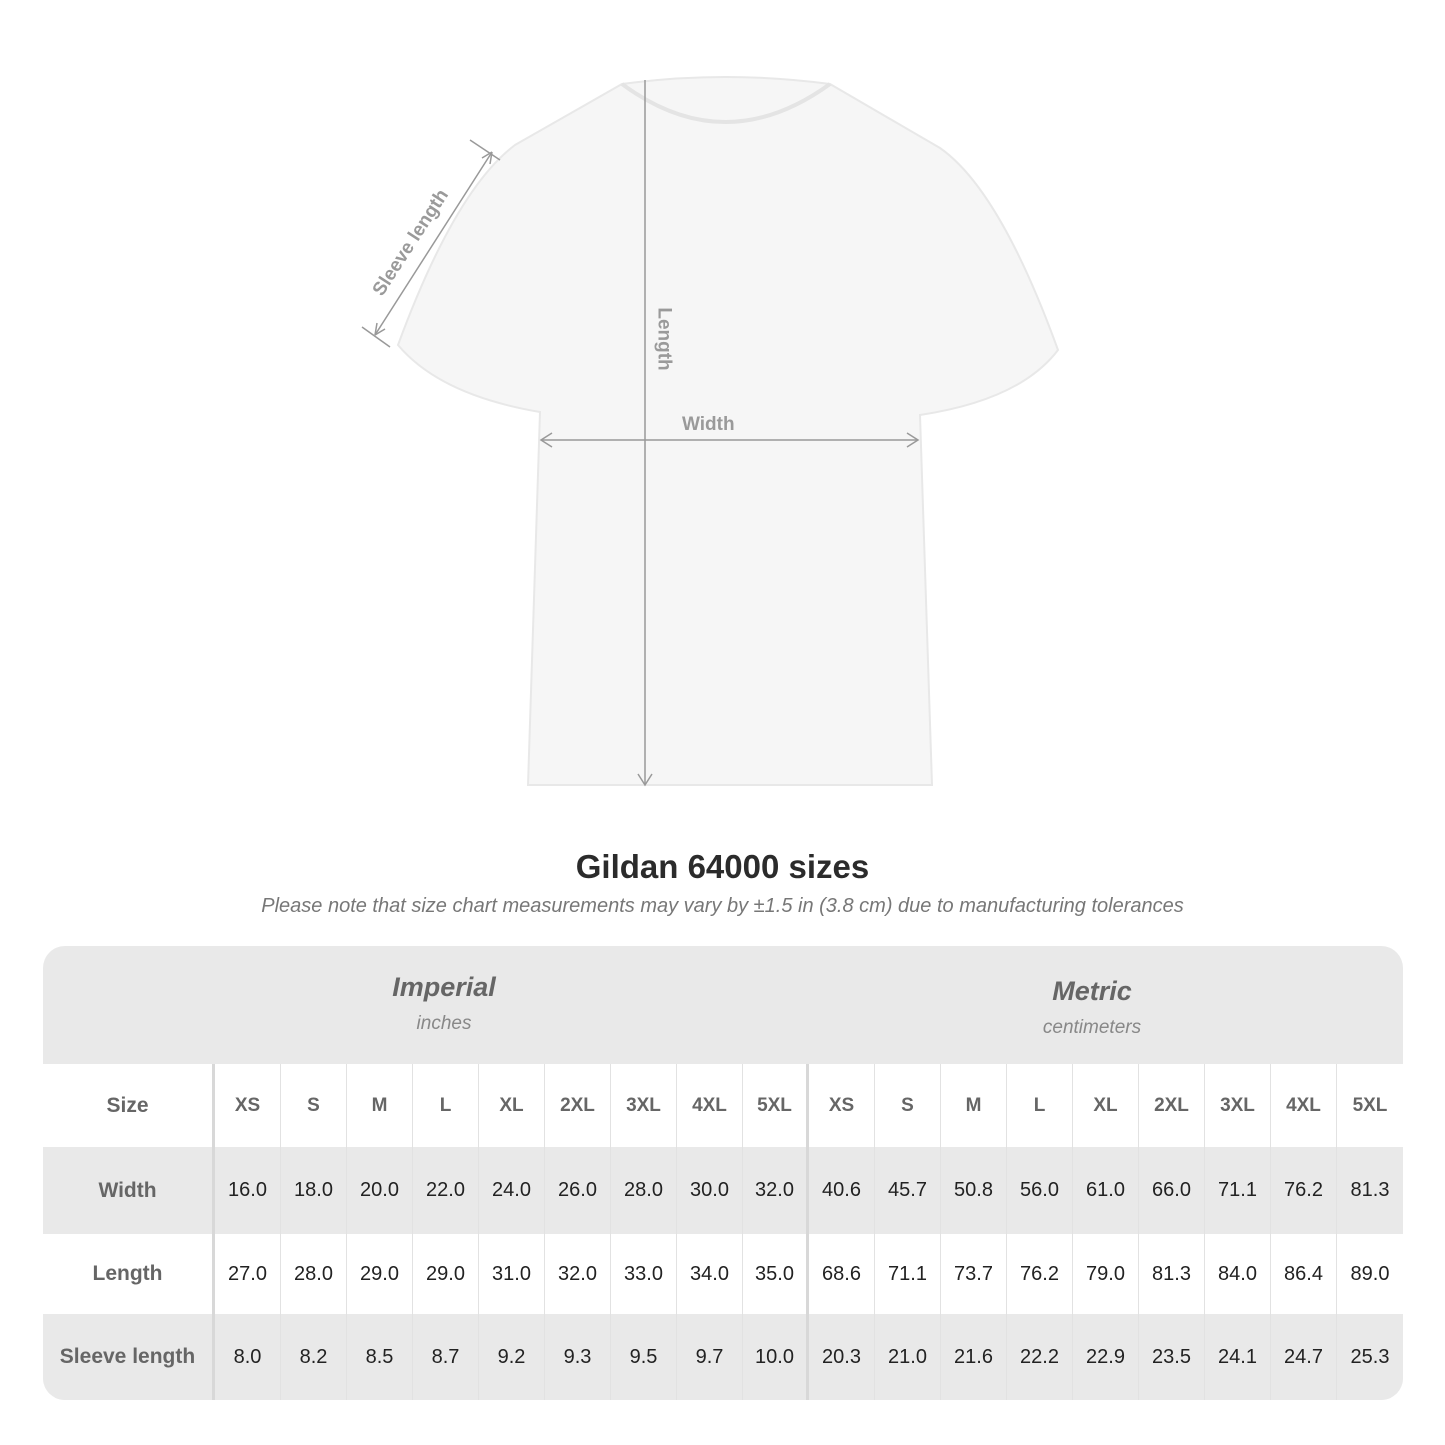 This screenshot has height=1445, width=1445. What do you see at coordinates (129, 1190) in the screenshot?
I see `row-label: Width` at bounding box center [129, 1190].